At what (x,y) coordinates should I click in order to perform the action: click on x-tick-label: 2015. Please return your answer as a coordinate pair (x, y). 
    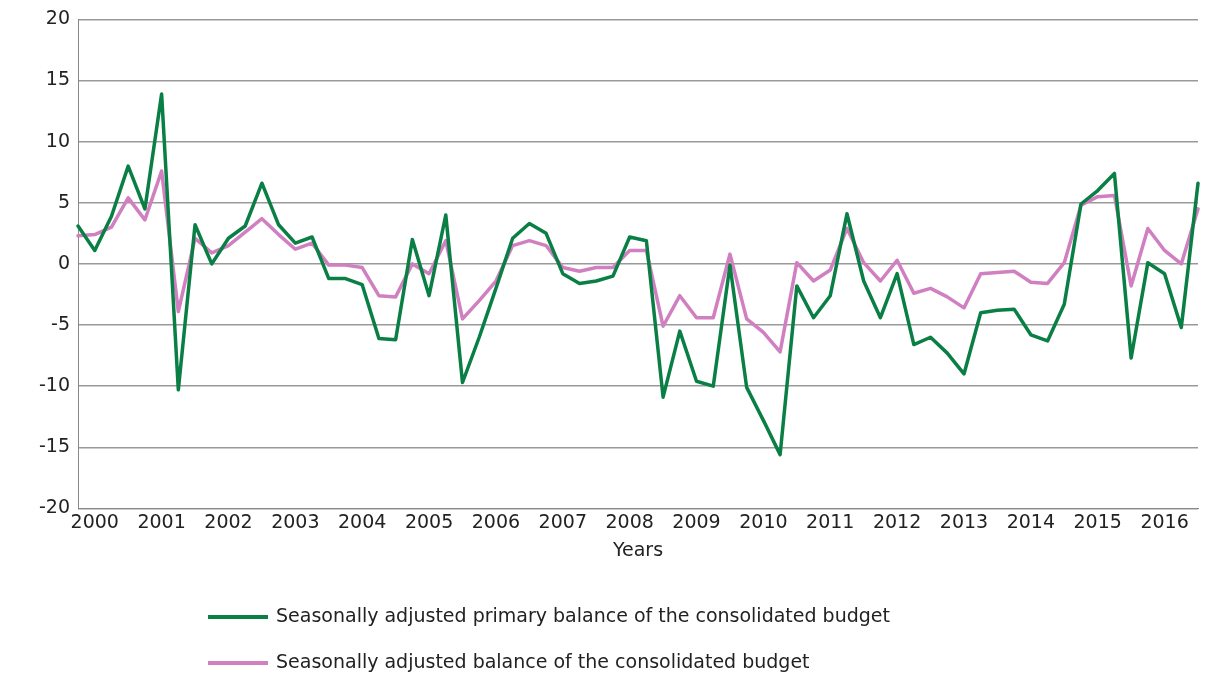
    Looking at the image, I should click on (1097, 520).